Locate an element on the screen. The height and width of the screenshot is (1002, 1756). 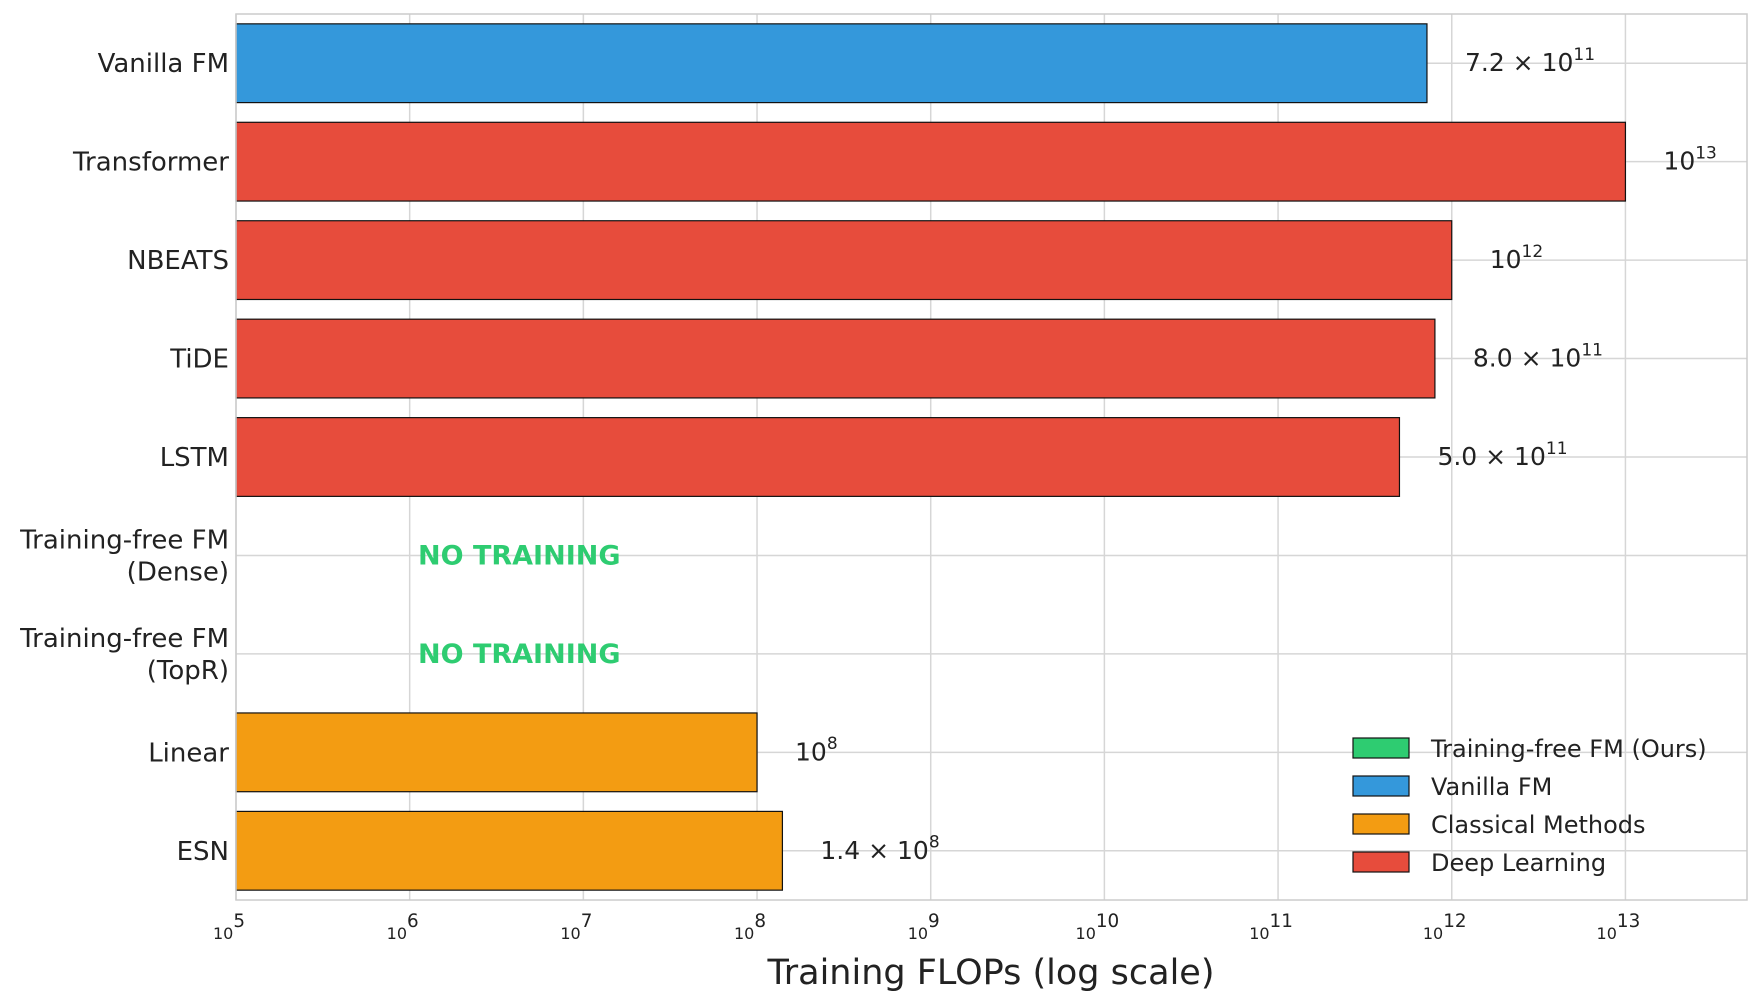
x-tick-label: 10⁸ is located at coordinates (750, 927).